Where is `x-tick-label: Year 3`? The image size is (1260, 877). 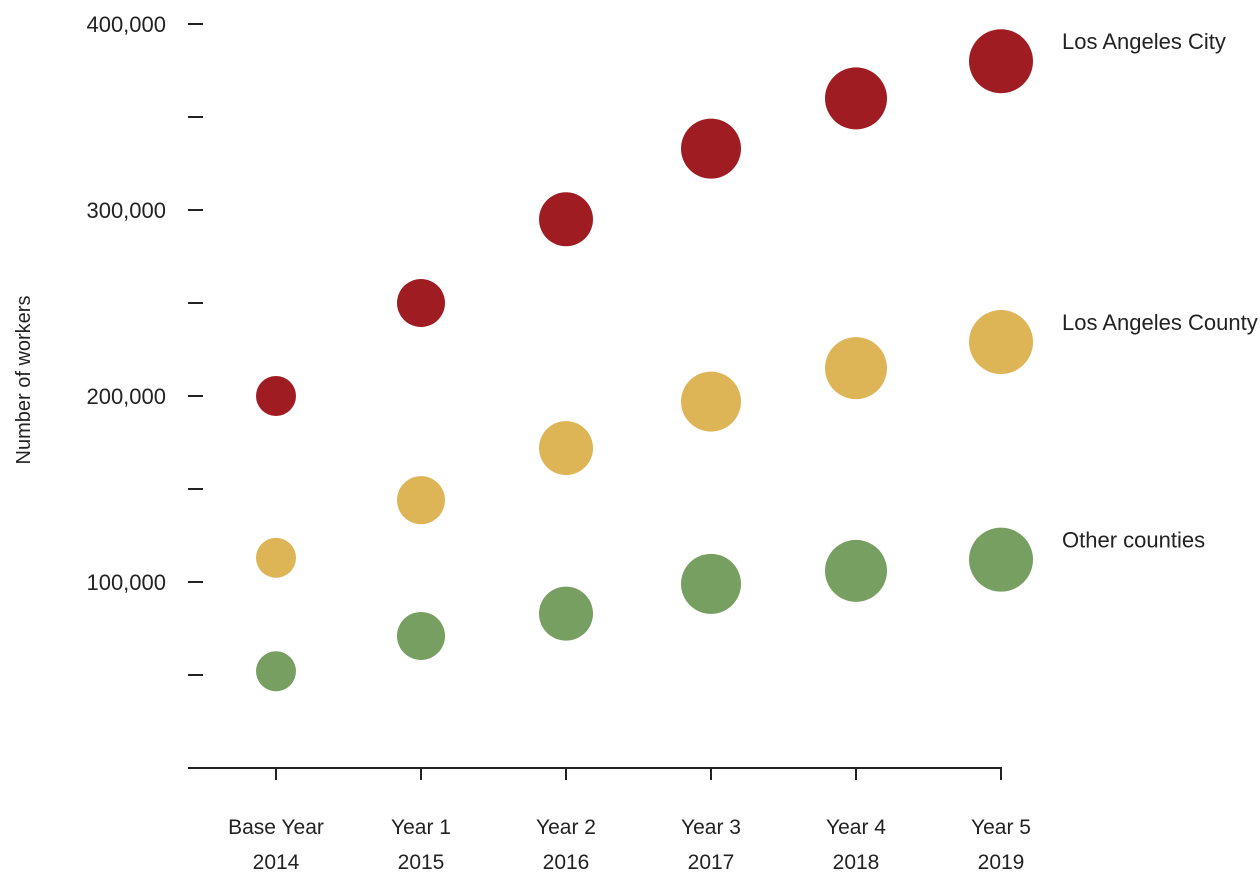 x-tick-label: Year 3 is located at coordinates (711, 827).